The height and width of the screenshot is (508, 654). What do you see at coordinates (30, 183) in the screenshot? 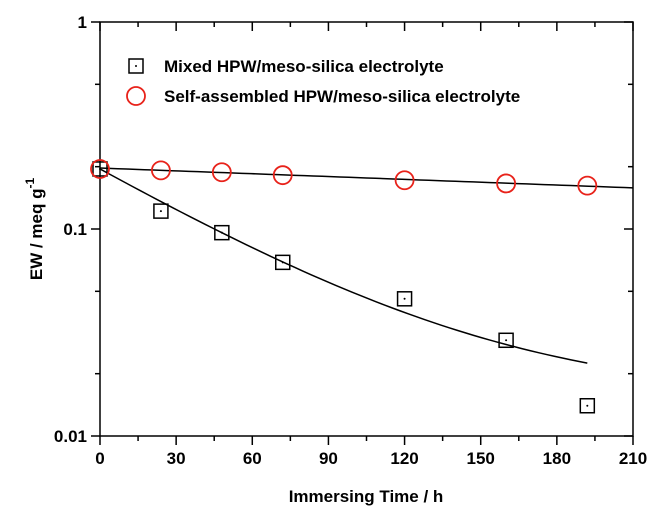
I see `y-axis-label-superscript: -1` at bounding box center [30, 183].